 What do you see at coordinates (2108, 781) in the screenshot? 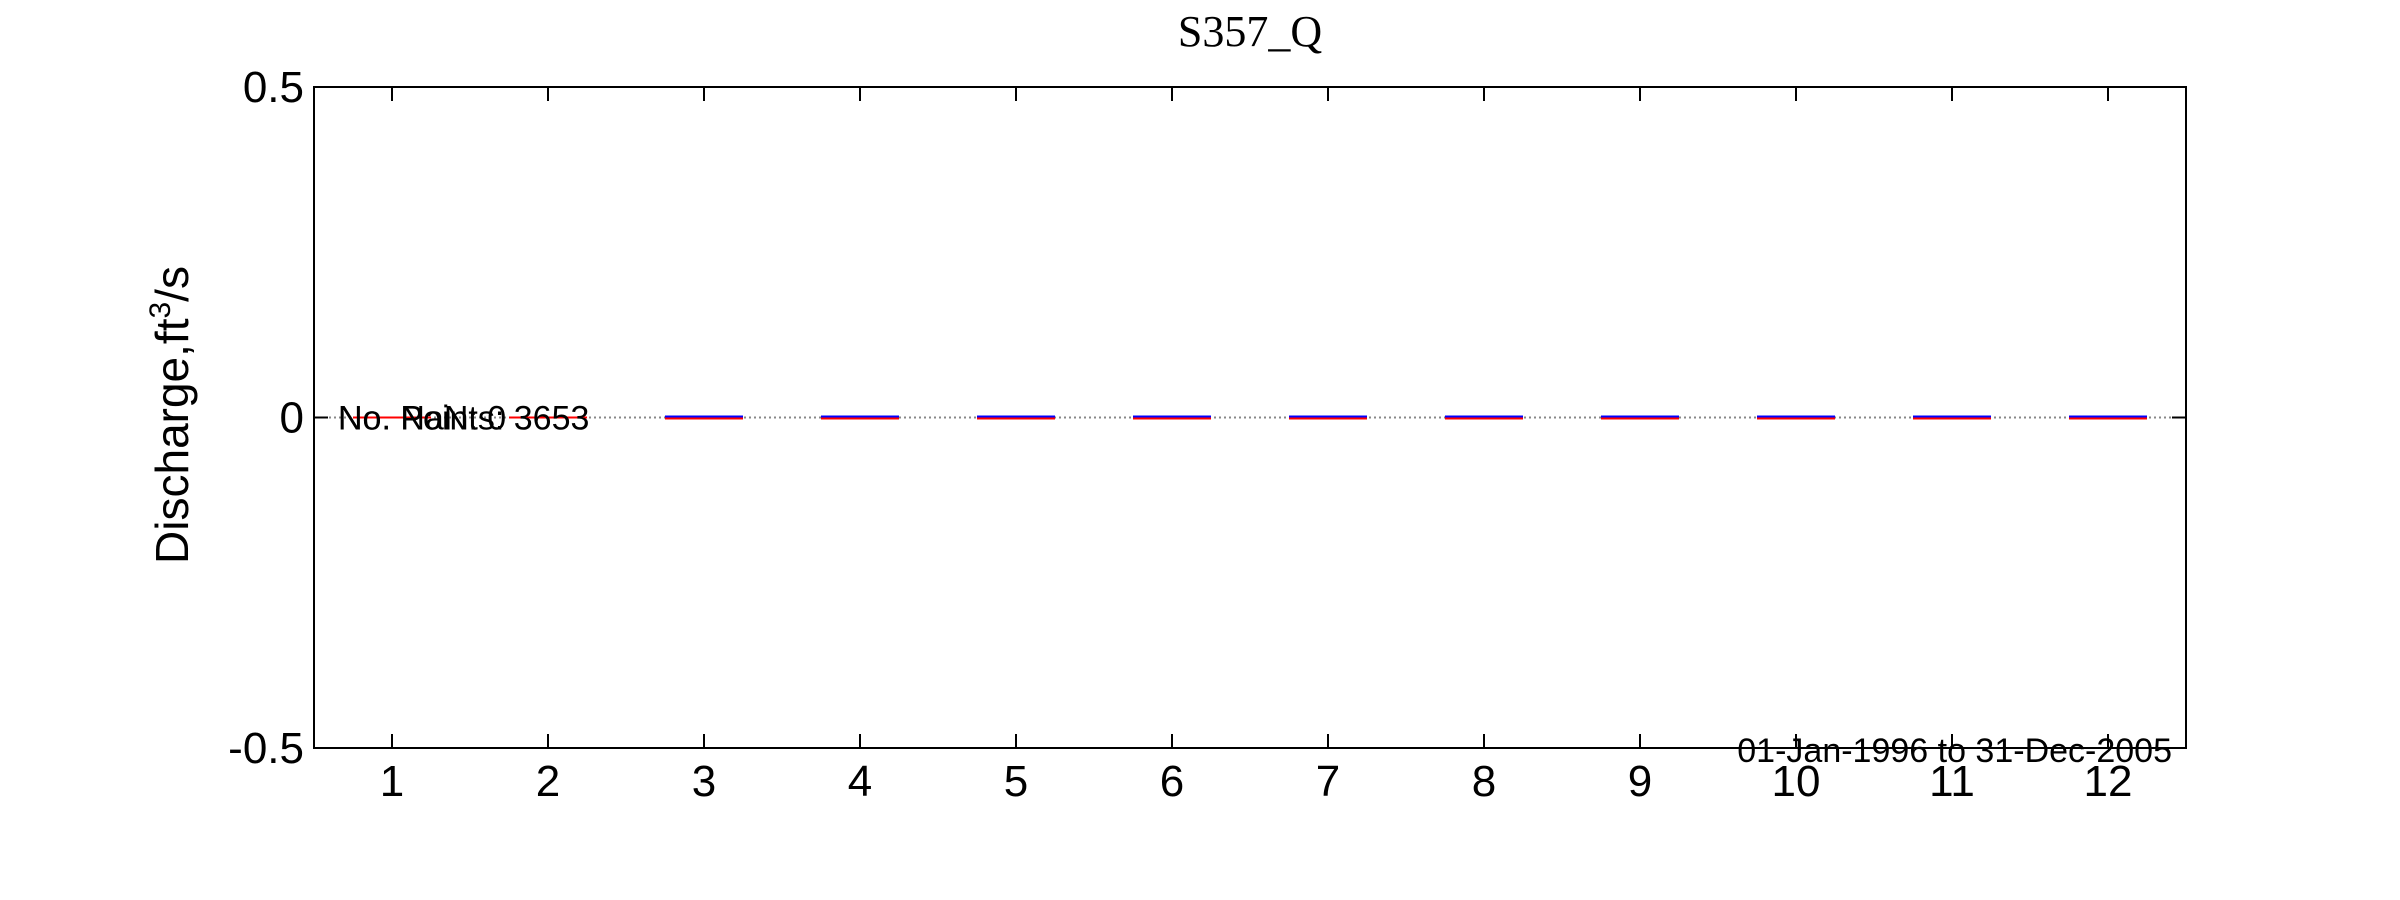
I see `x-tick-label-12: 12` at bounding box center [2108, 781].